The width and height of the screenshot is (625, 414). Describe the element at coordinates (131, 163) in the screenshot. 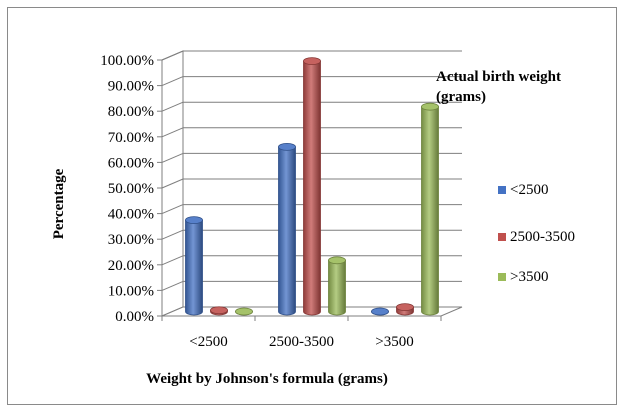

I see `y-tick-label: 60.00%` at that location.